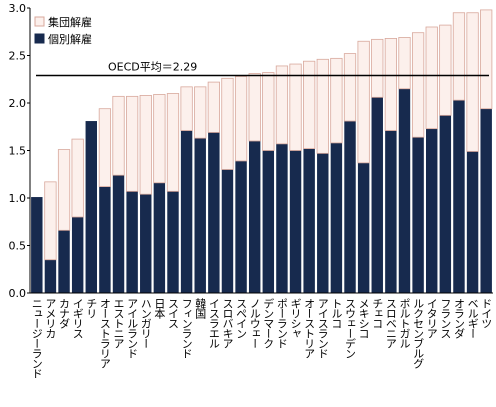 The image size is (496, 407). I want to click on x-tick-label: ハンガリー, so click(145, 323).